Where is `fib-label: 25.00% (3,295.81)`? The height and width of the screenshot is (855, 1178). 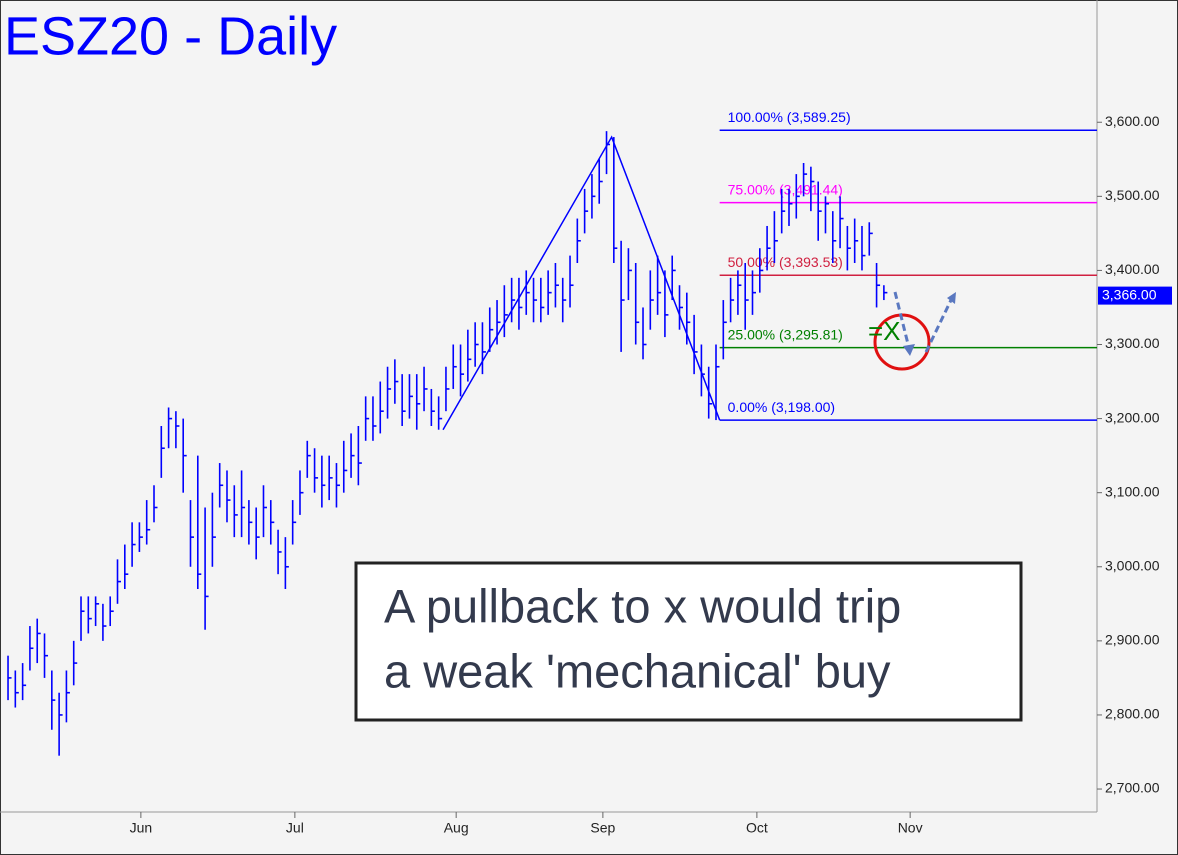 fib-label: 25.00% (3,295.81) is located at coordinates (785, 334).